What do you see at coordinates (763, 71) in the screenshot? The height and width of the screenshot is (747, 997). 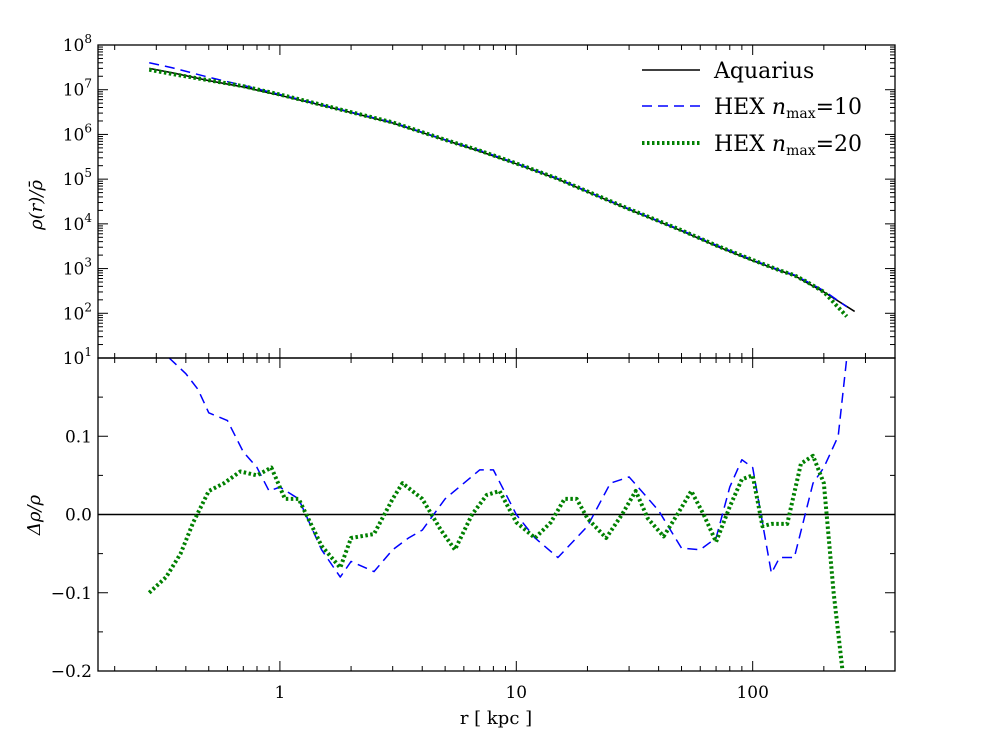 I see `legend-label-aquarius: Aquarius` at bounding box center [763, 71].